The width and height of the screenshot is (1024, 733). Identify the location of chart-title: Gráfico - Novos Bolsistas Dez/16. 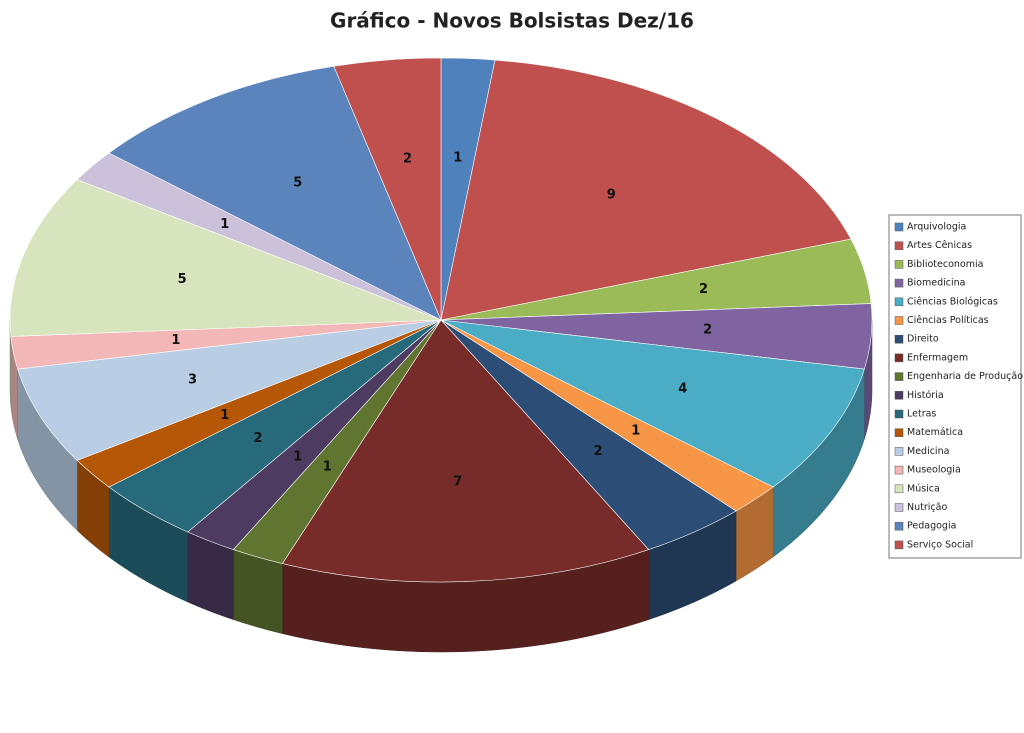
(512, 21).